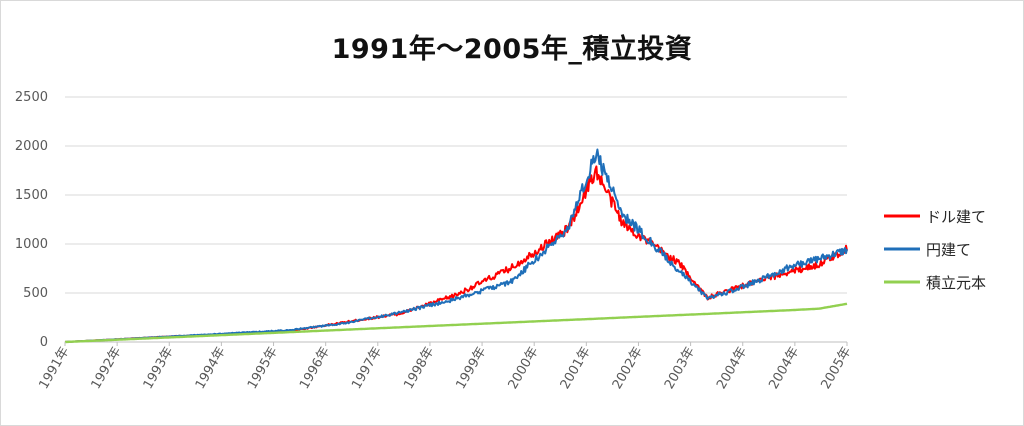 This screenshot has height=426, width=1024. I want to click on x-tick-label: 1997年, so click(367, 368).